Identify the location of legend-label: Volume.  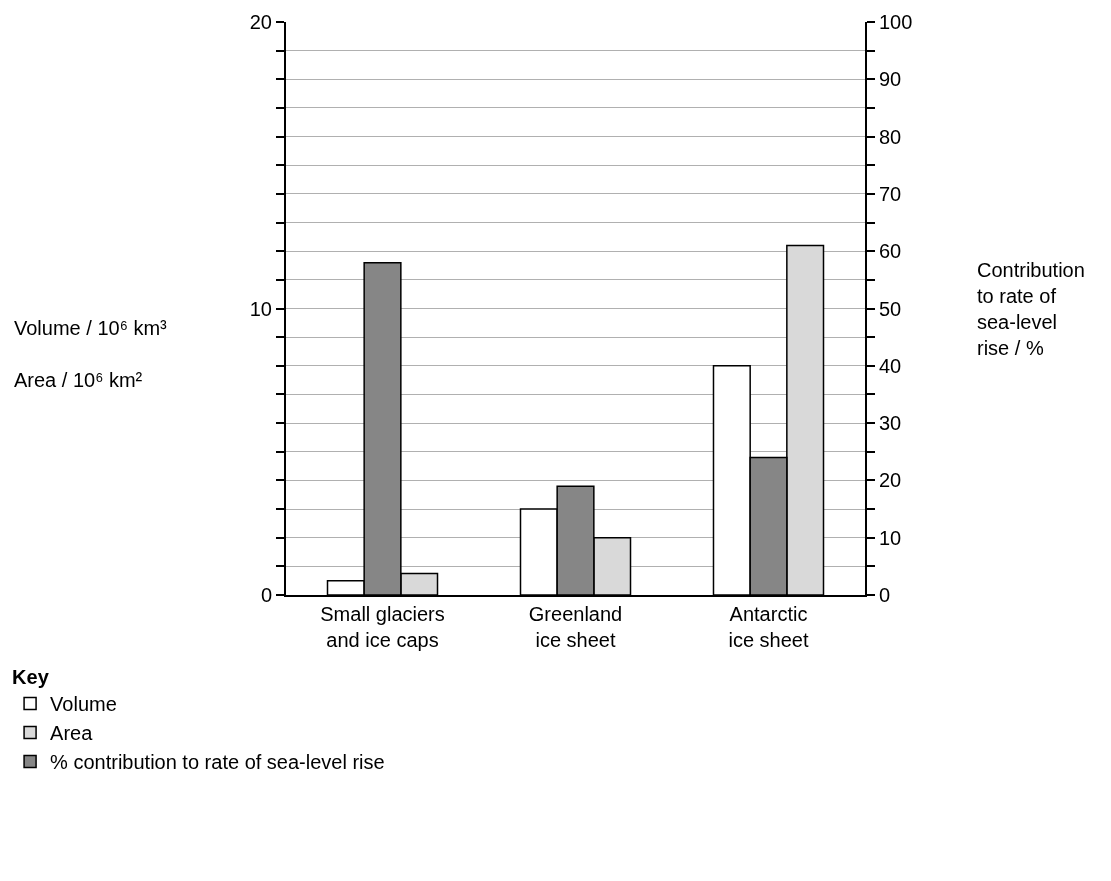
(83, 704).